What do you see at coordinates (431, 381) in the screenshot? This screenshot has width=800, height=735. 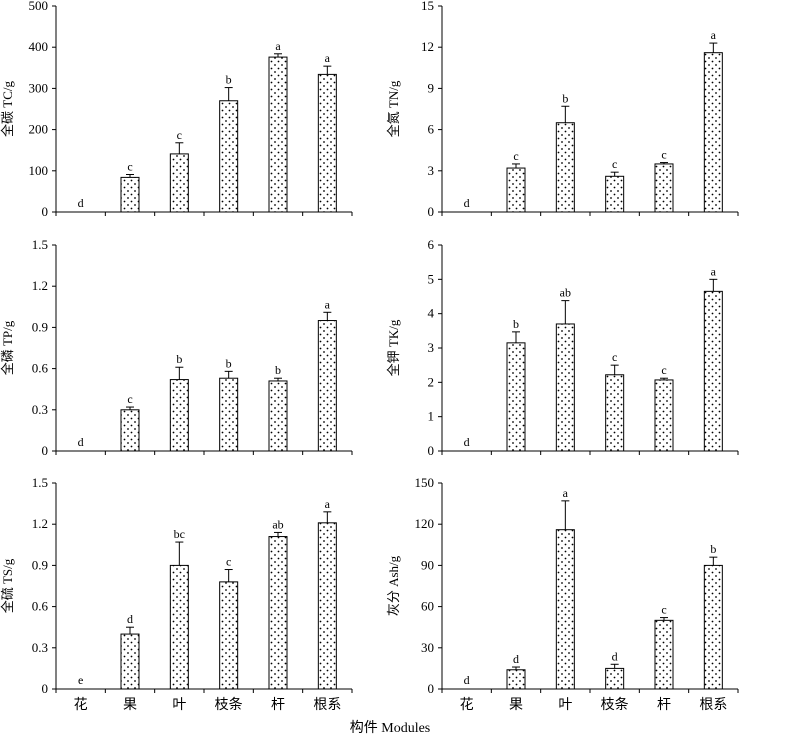 I see `y-tick-label: 2` at bounding box center [431, 381].